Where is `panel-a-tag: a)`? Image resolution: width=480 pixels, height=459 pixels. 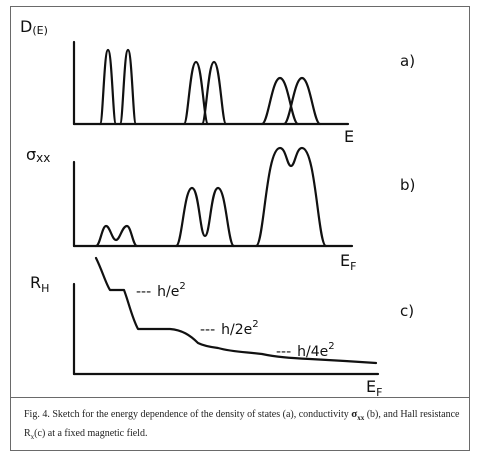 panel-a-tag: a) is located at coordinates (407, 61).